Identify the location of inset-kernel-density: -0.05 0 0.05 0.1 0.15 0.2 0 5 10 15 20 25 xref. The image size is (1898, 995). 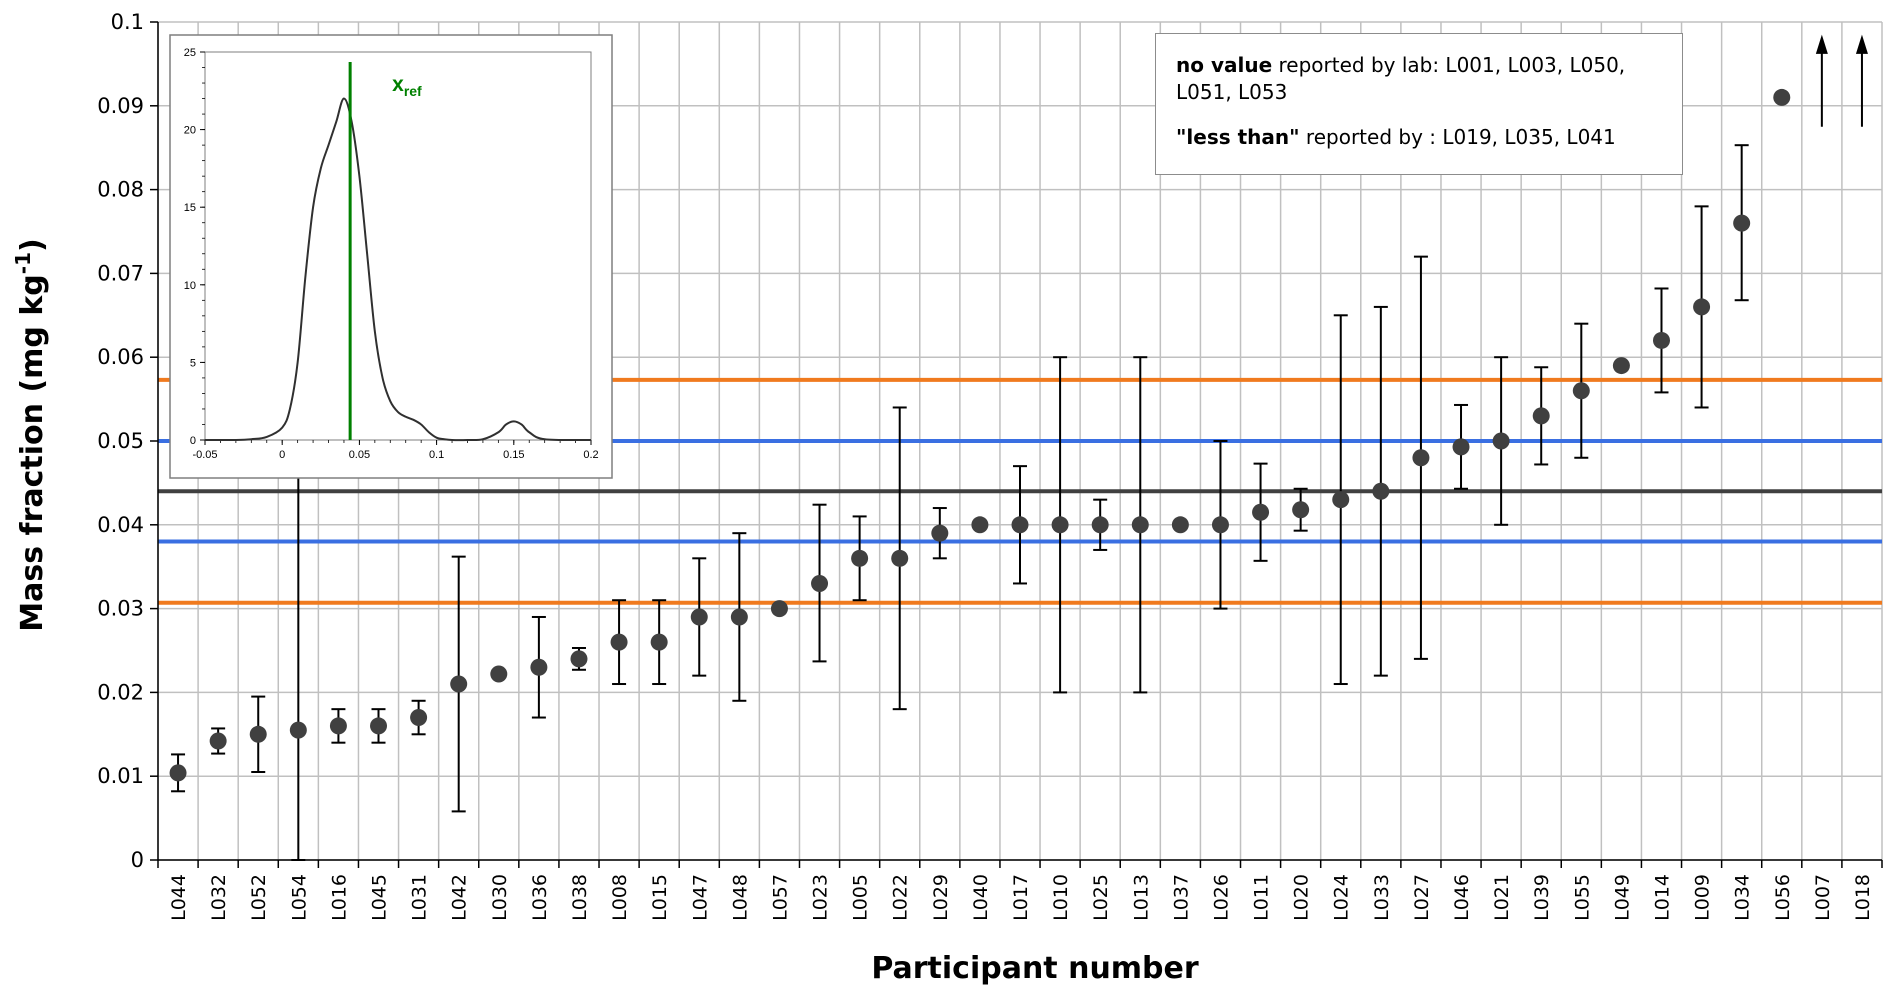
(391, 256).